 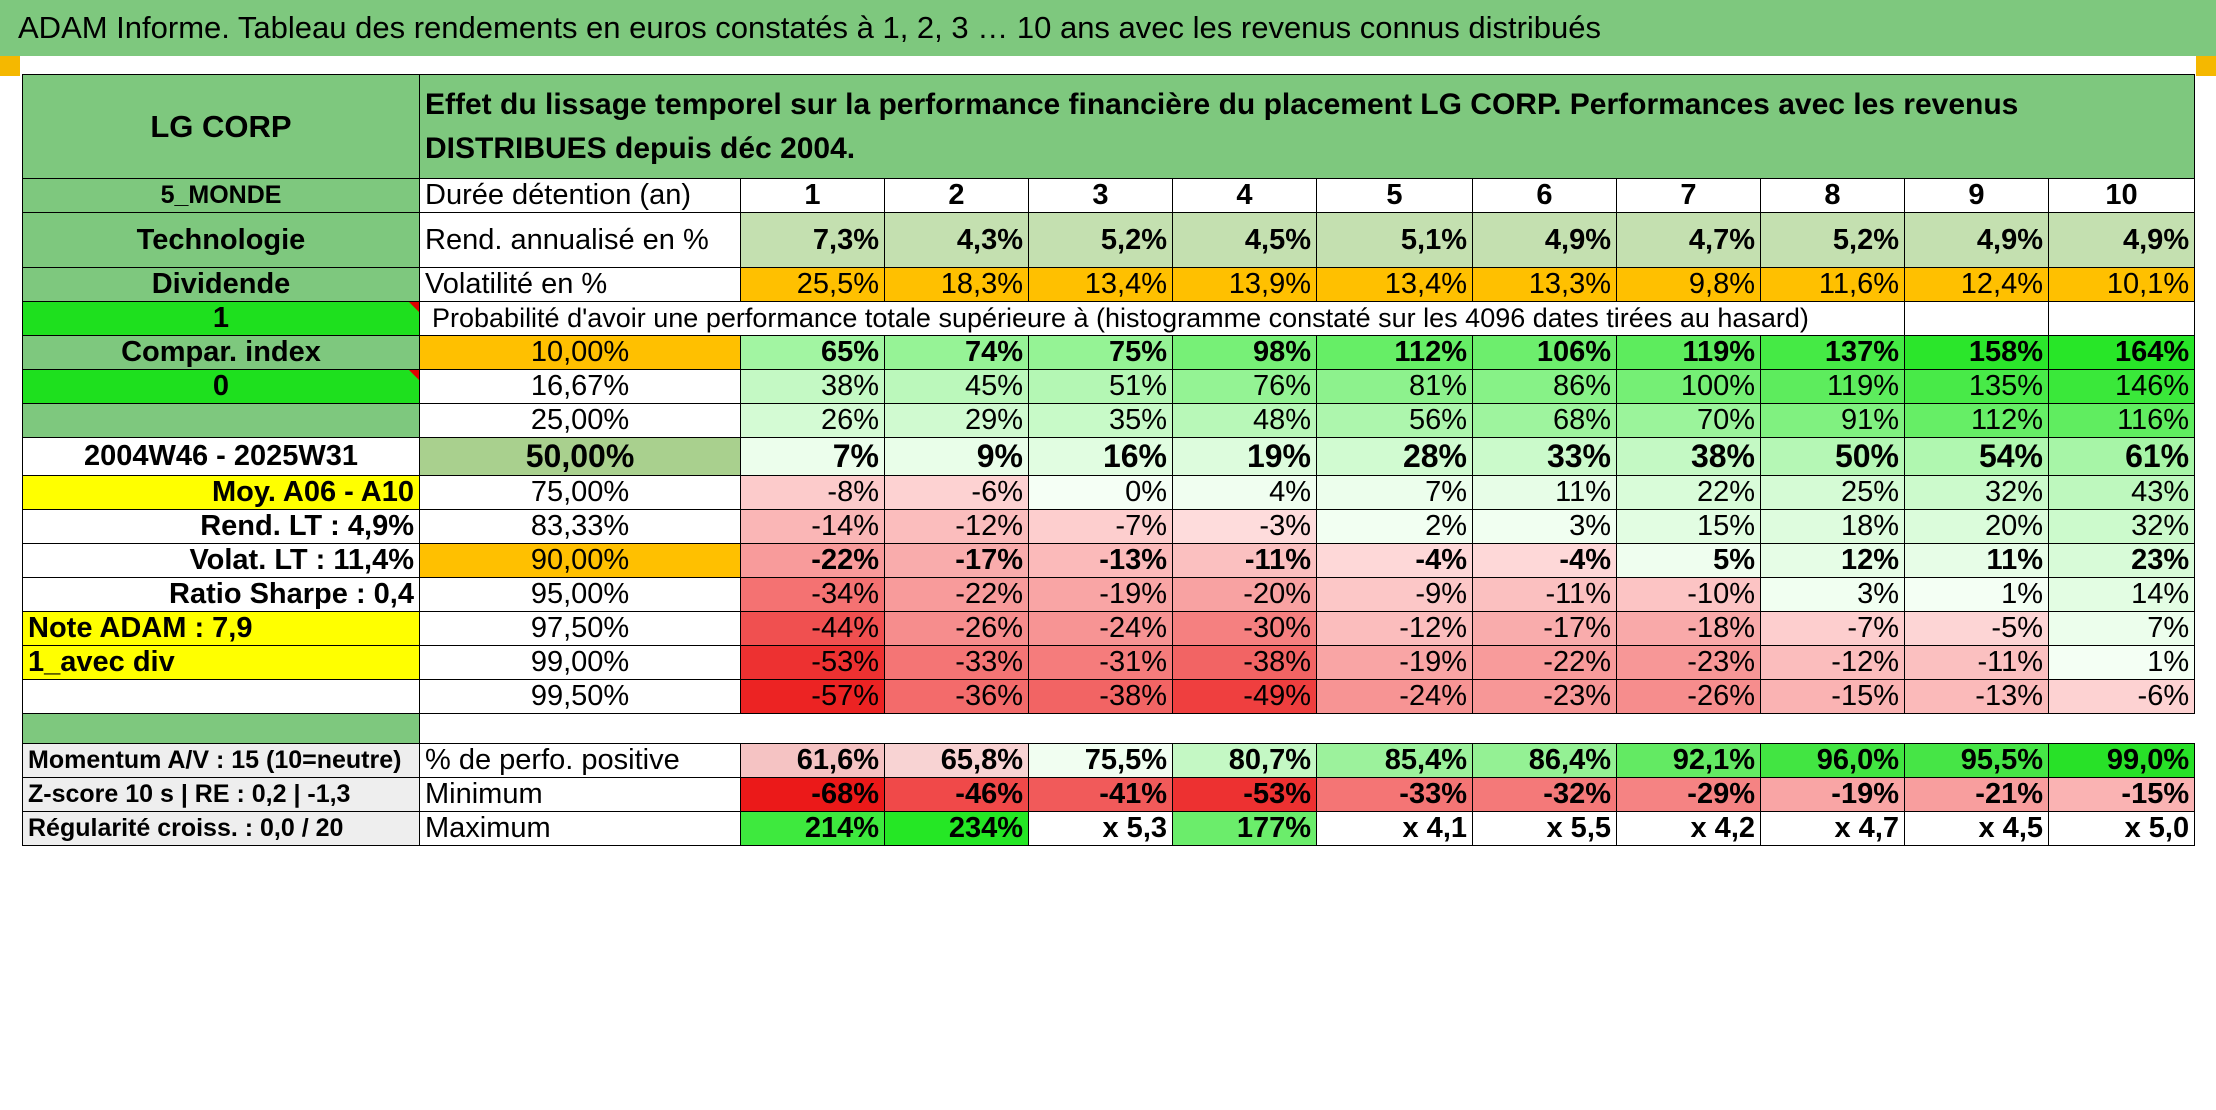 What do you see at coordinates (1244, 628) in the screenshot?
I see `prob-value: -30%` at bounding box center [1244, 628].